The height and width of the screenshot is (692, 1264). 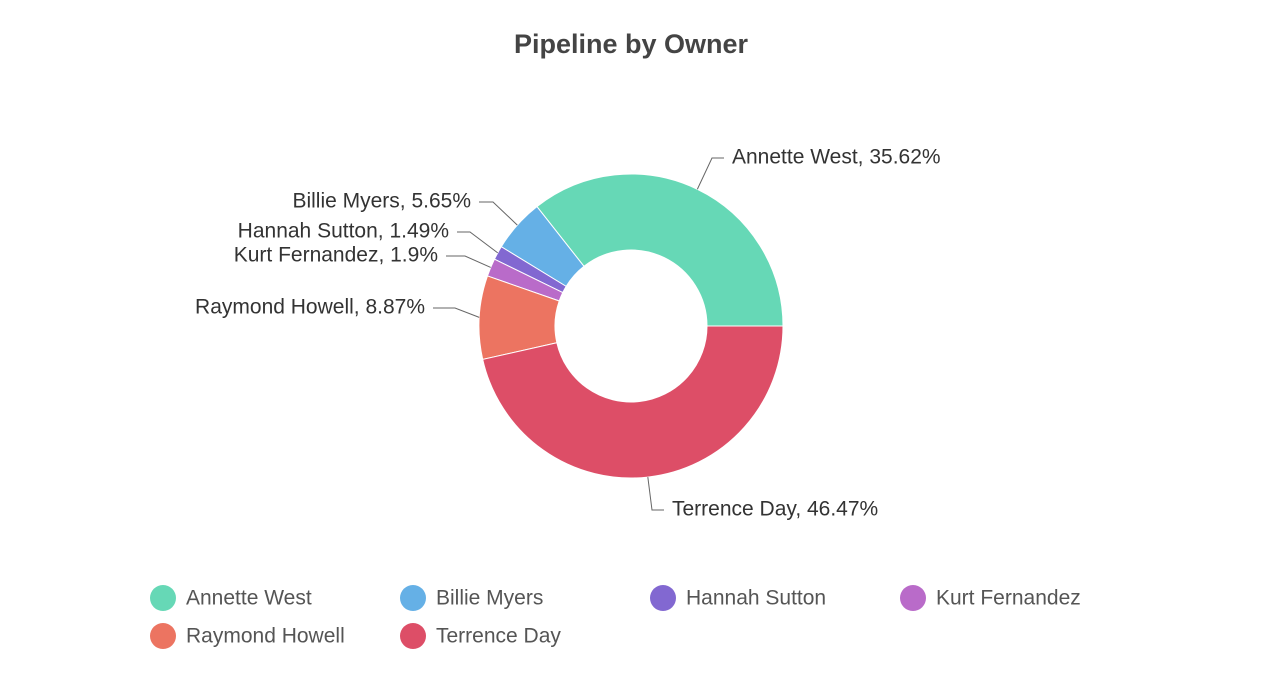 What do you see at coordinates (498, 636) in the screenshot?
I see `legend-label: Terrence Day` at bounding box center [498, 636].